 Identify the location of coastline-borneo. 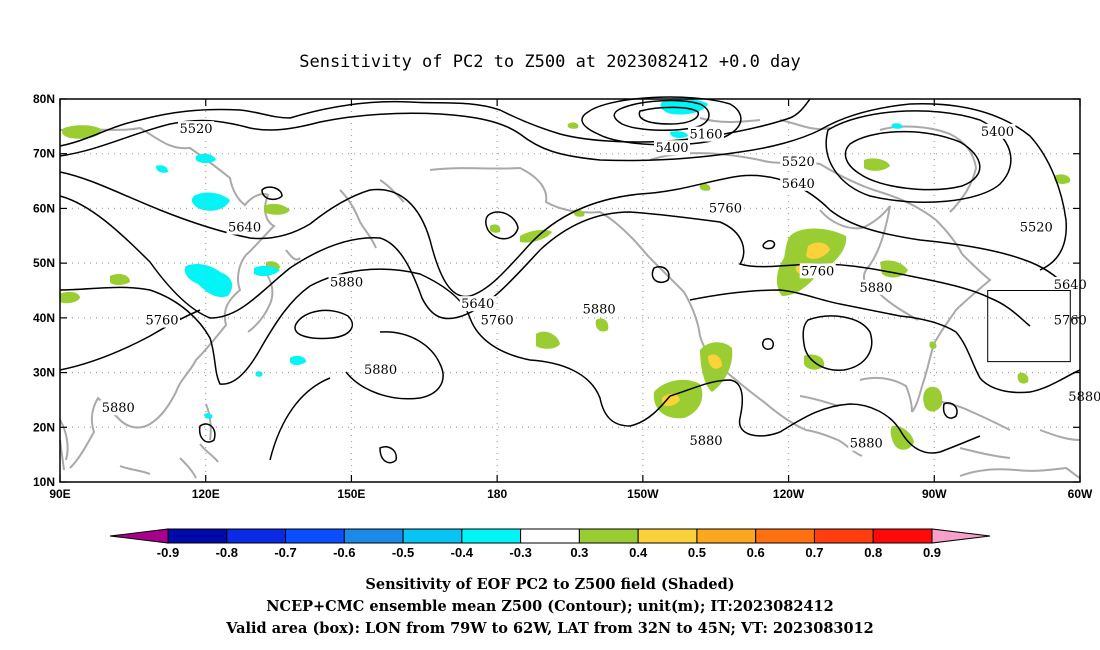
(158, 468).